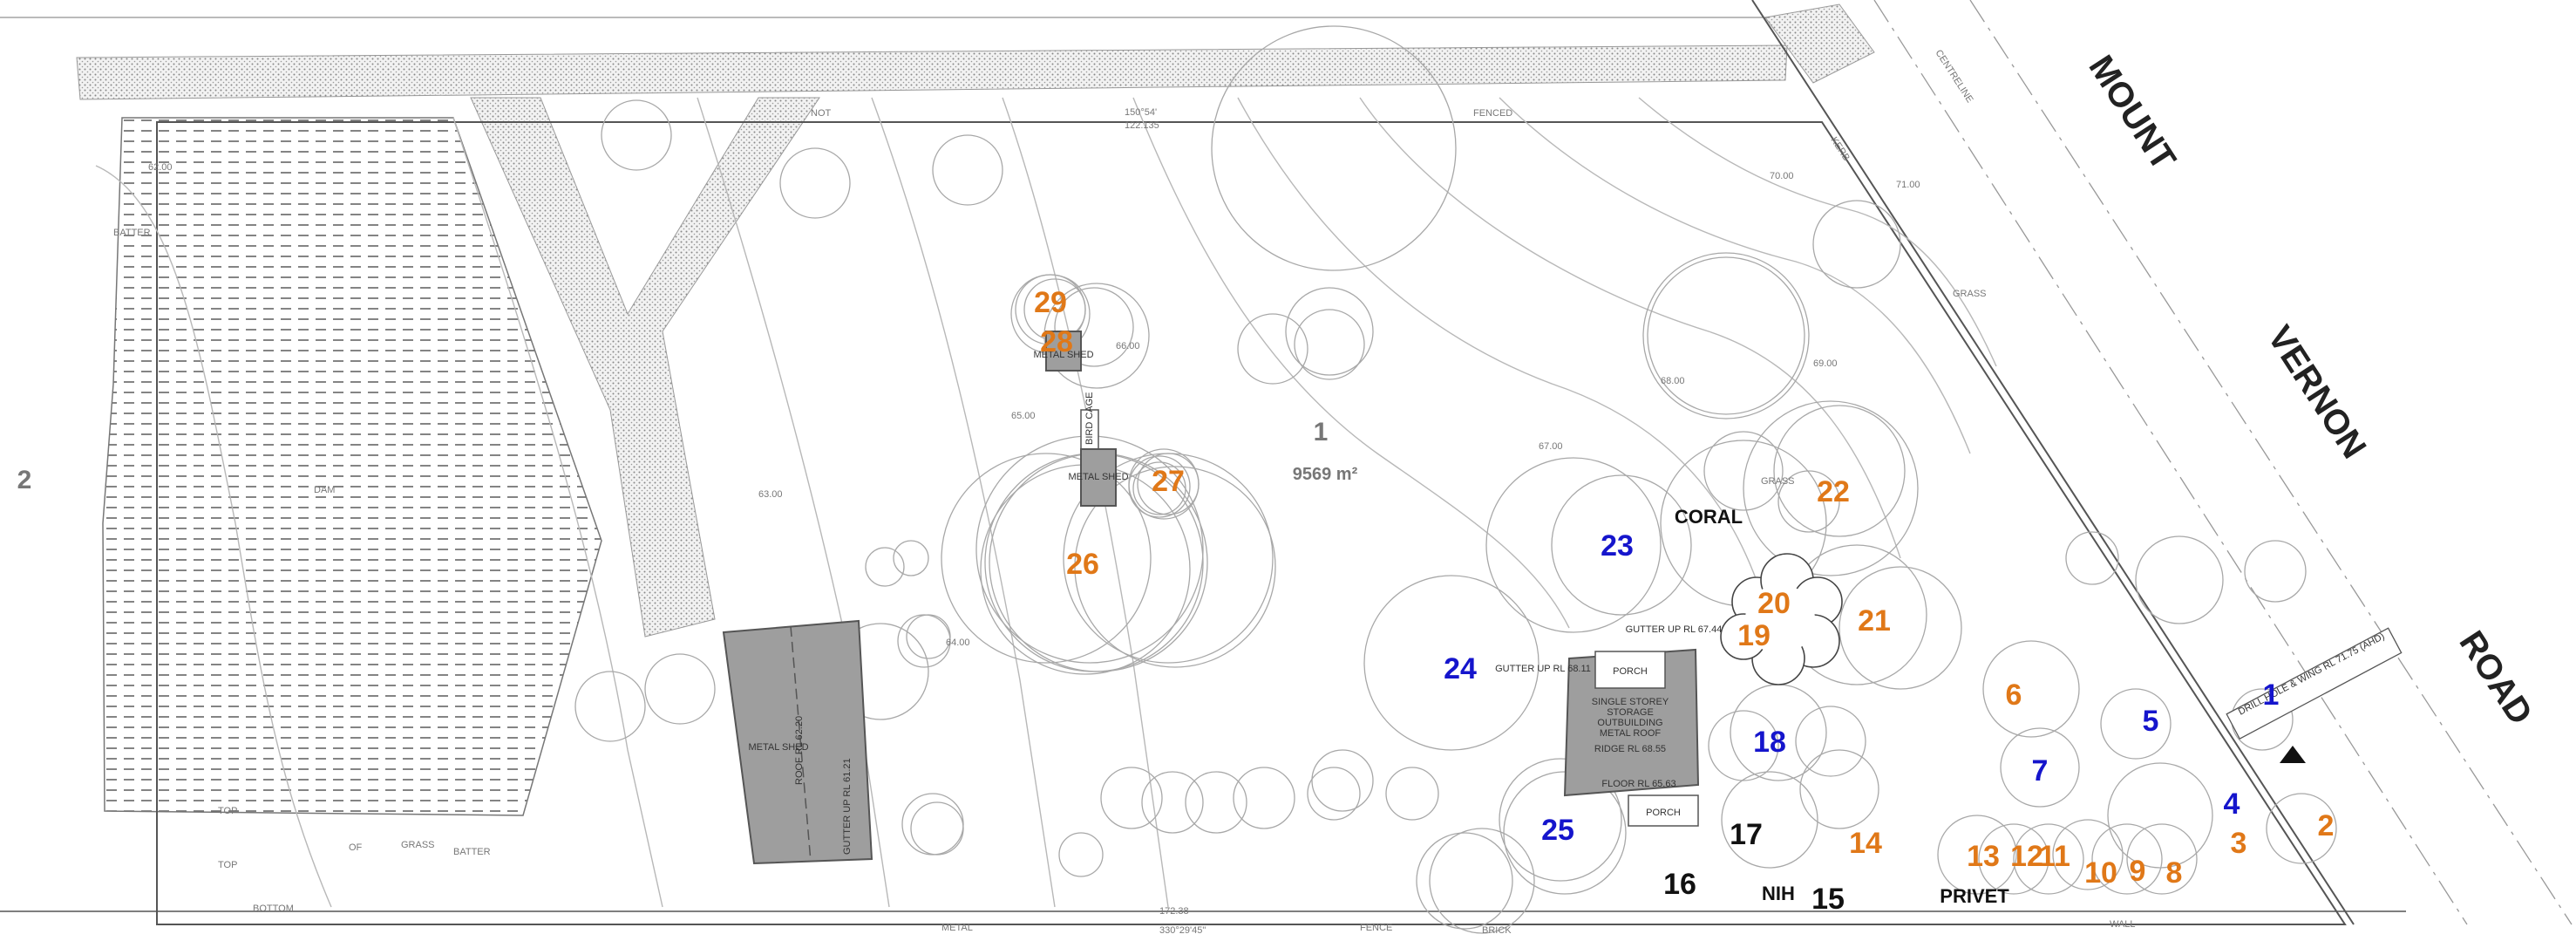 The width and height of the screenshot is (2576, 941). Describe the element at coordinates (2100, 873) in the screenshot. I see `tree-label-10: 10` at that location.